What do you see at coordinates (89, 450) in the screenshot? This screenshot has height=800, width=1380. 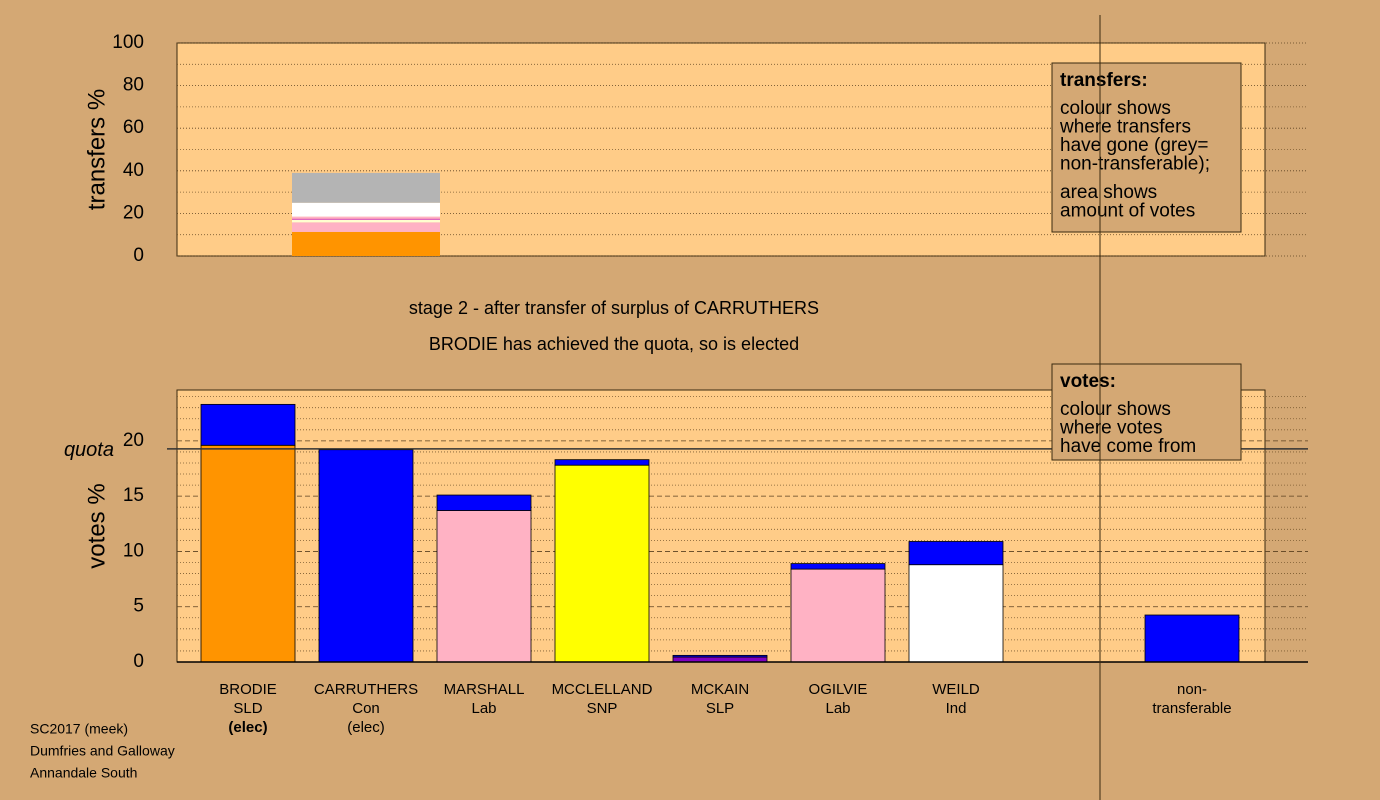 I see `quota-label: quota` at bounding box center [89, 450].